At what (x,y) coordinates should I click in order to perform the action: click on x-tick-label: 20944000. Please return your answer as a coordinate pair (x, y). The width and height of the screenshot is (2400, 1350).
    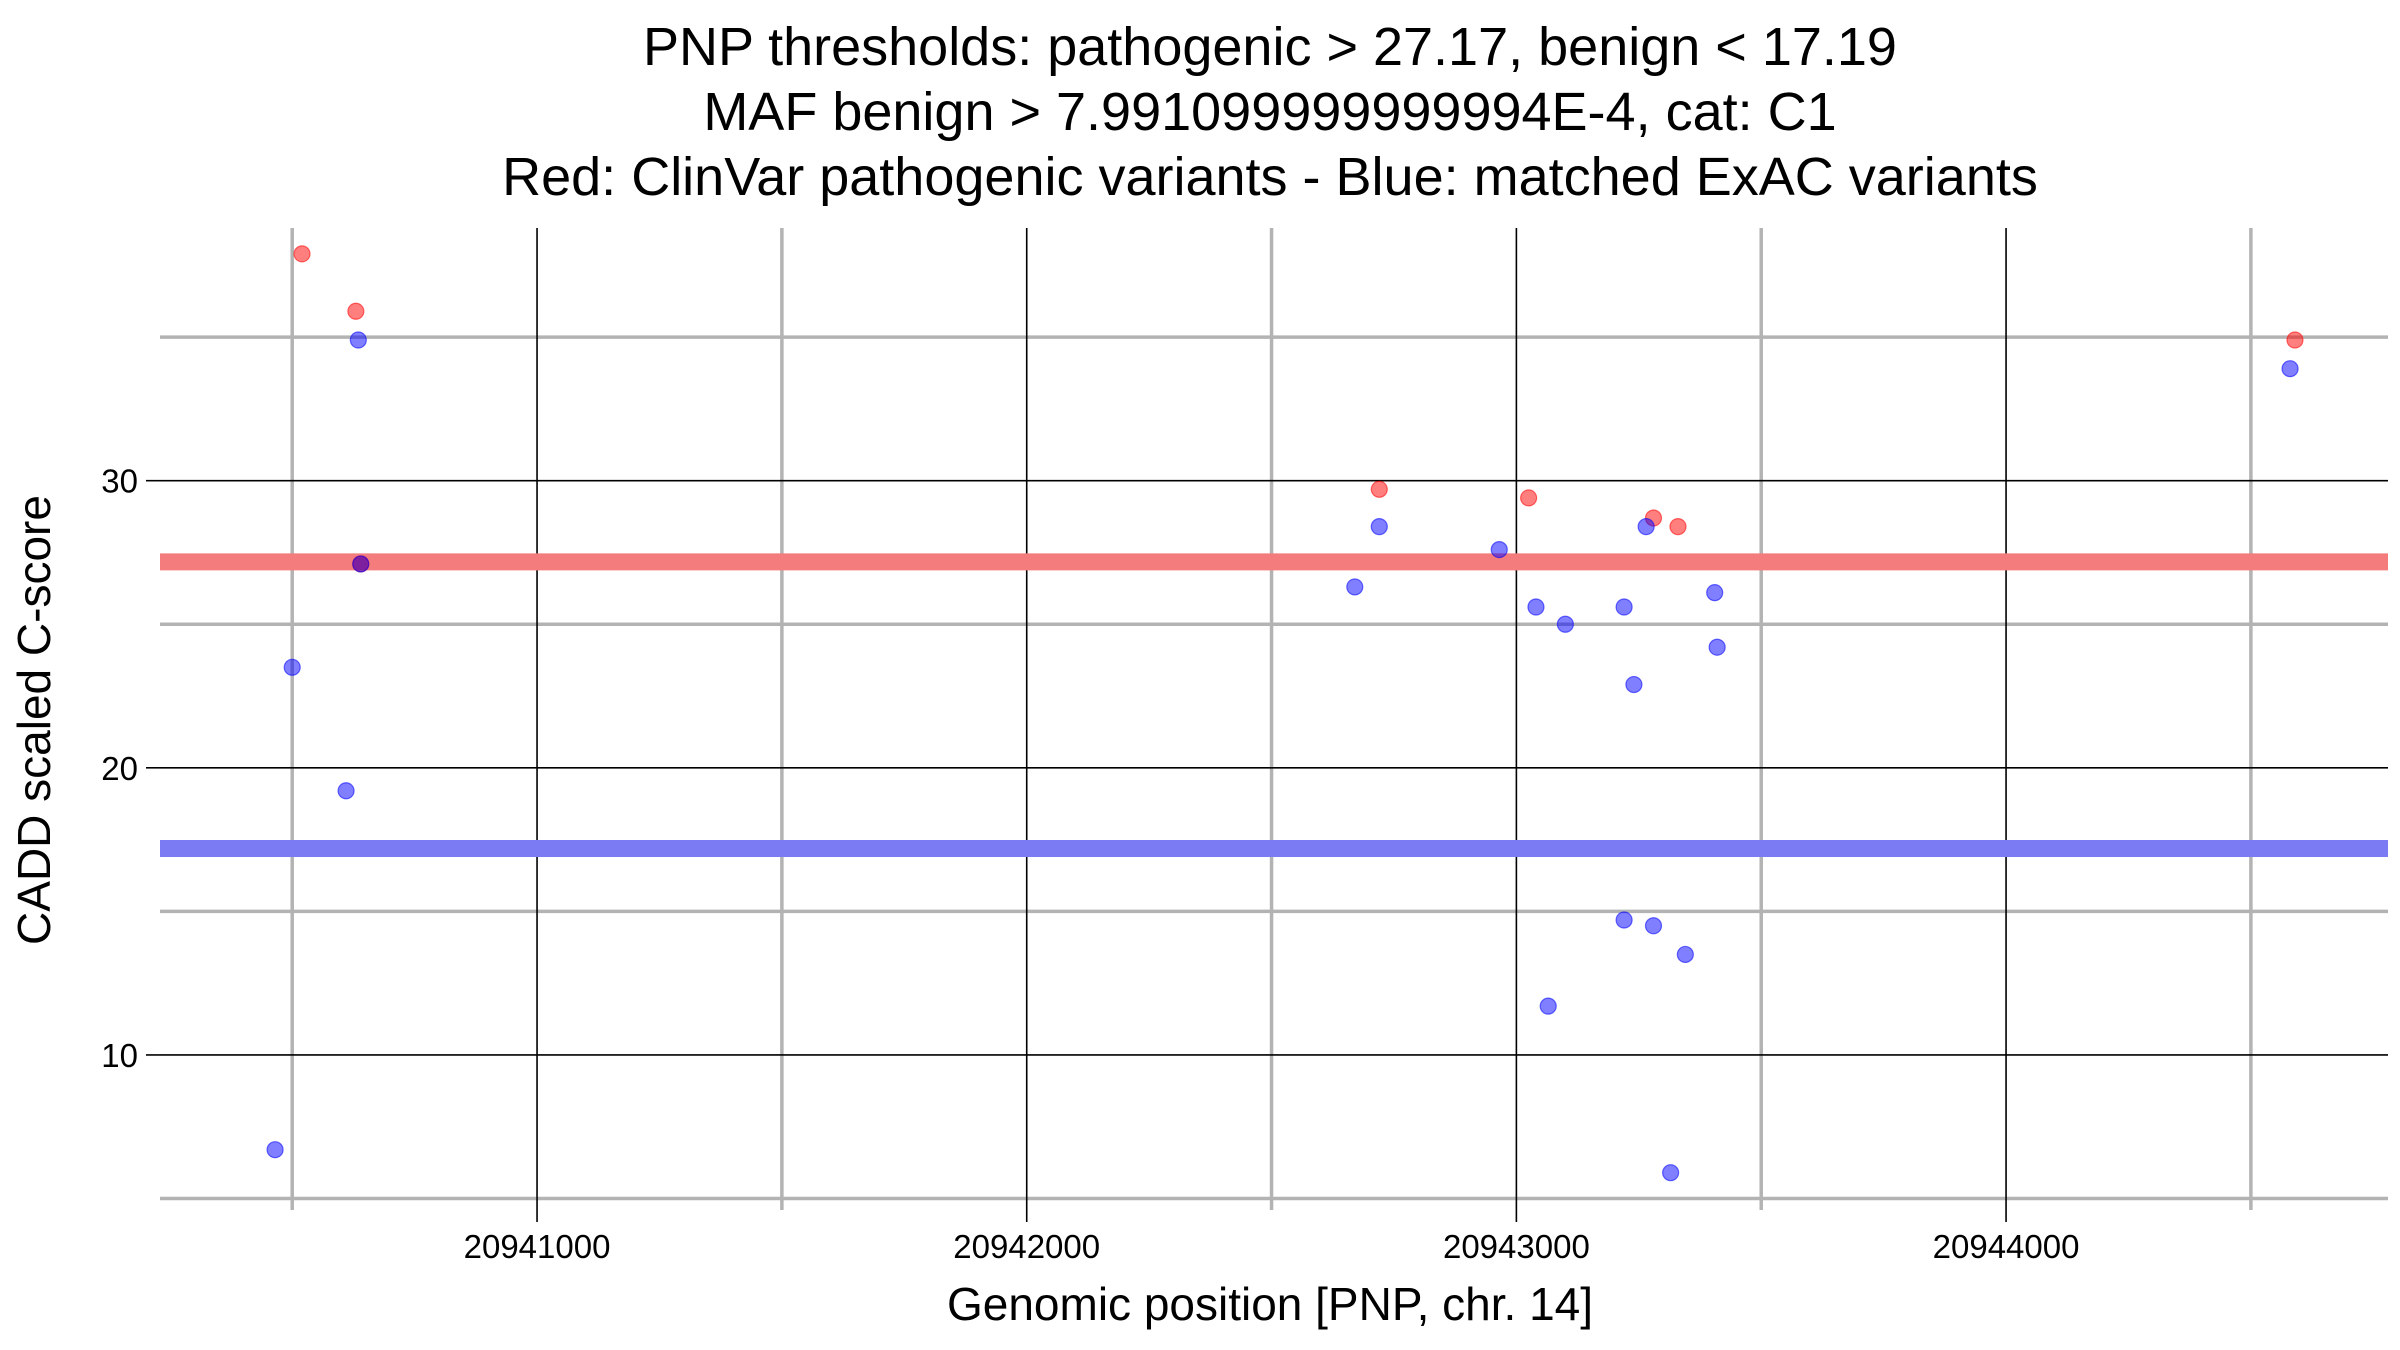
    Looking at the image, I should click on (2006, 1246).